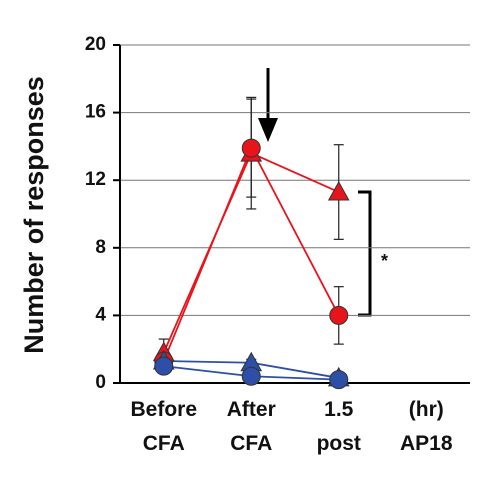 This screenshot has width=500, height=478. What do you see at coordinates (34, 215) in the screenshot?
I see `y-axis-label: Number of responses` at bounding box center [34, 215].